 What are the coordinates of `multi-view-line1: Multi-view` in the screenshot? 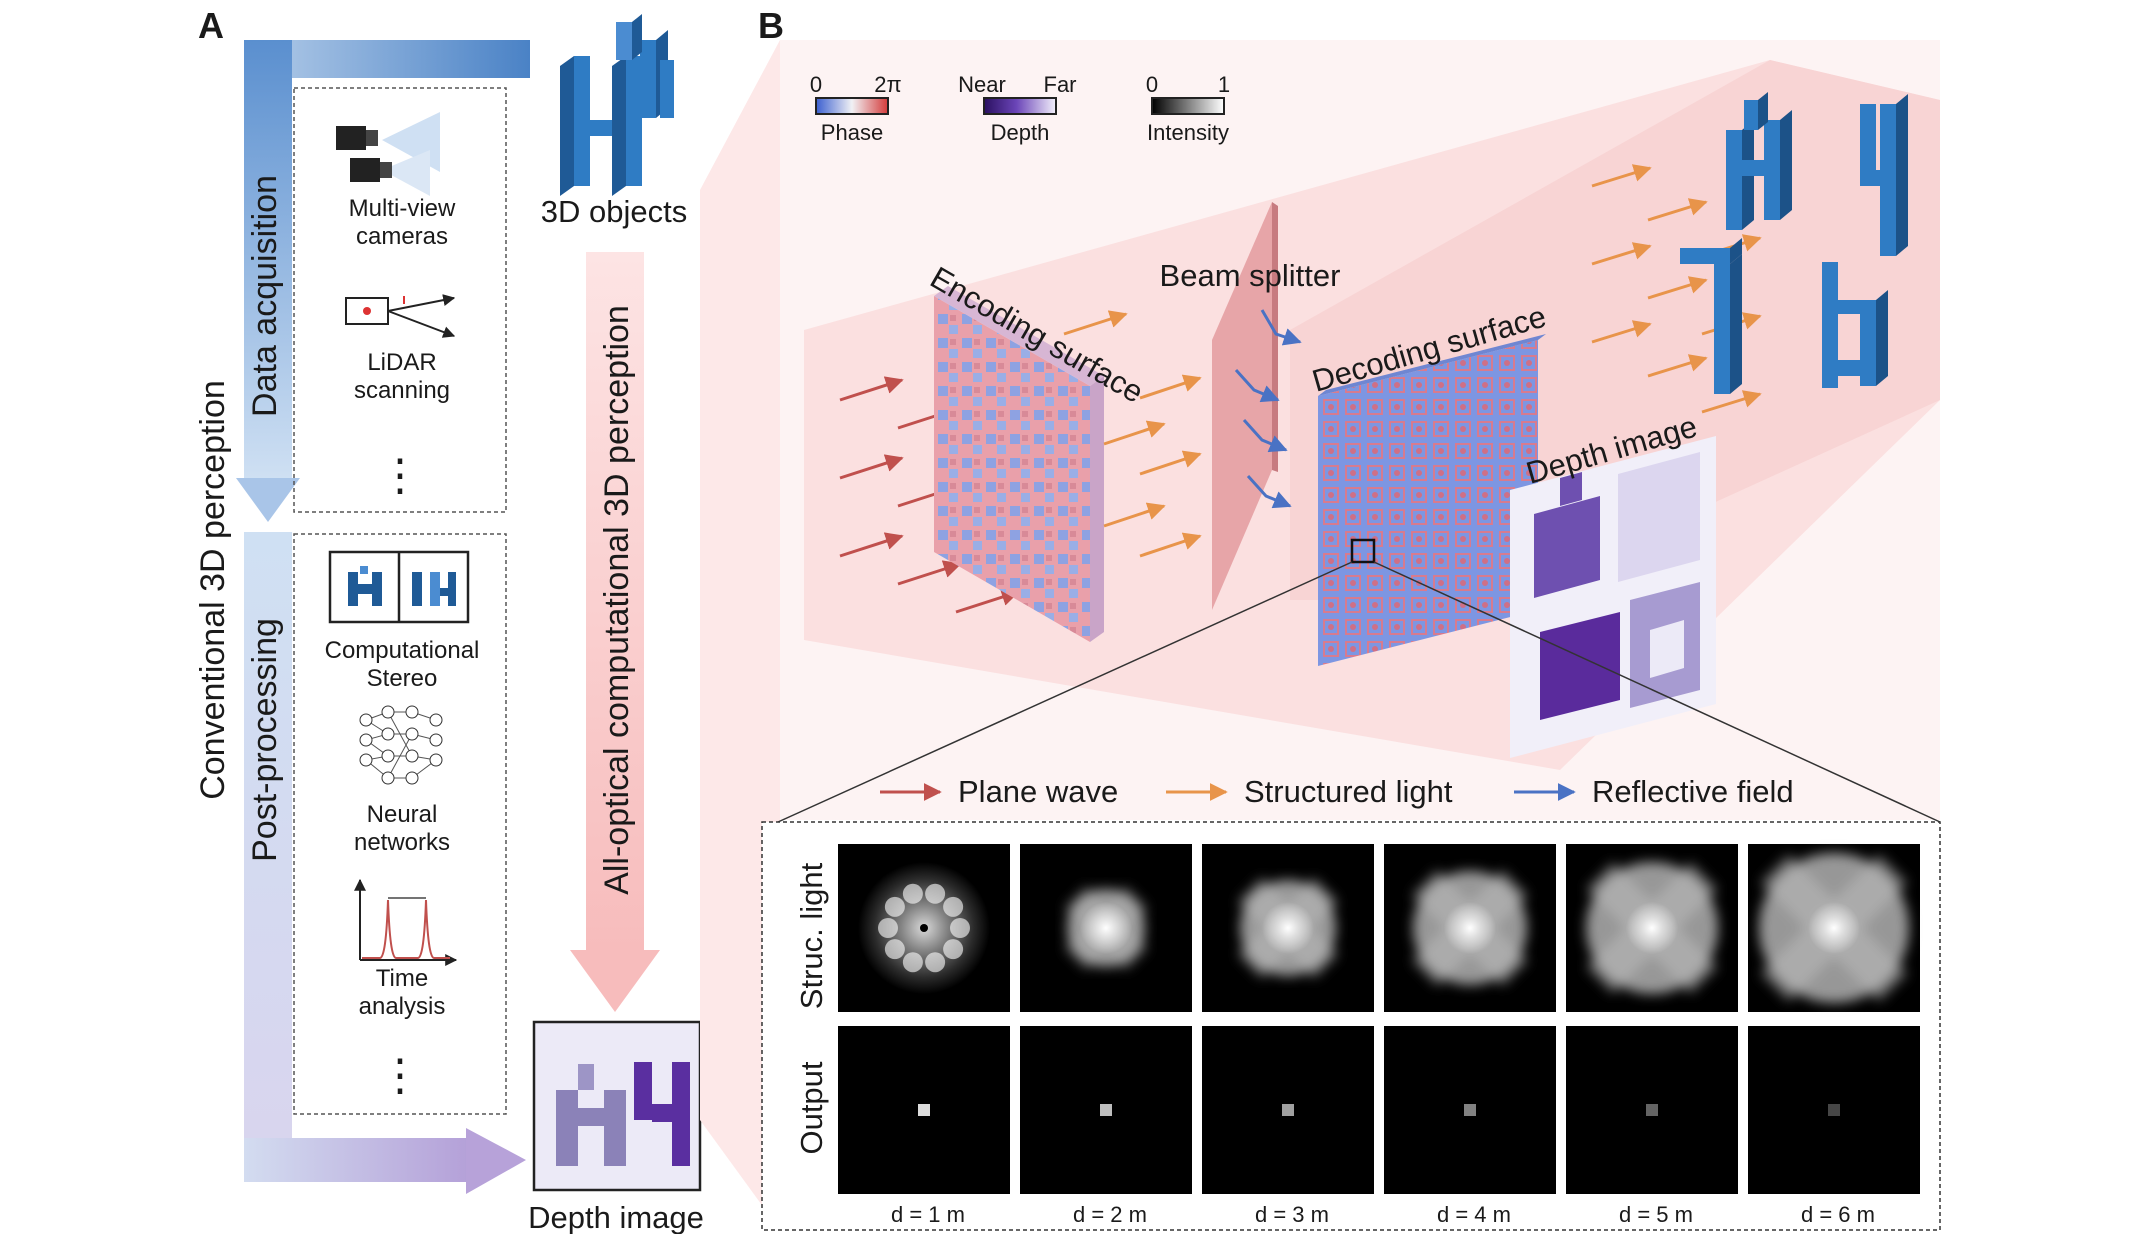 It's located at (402, 208).